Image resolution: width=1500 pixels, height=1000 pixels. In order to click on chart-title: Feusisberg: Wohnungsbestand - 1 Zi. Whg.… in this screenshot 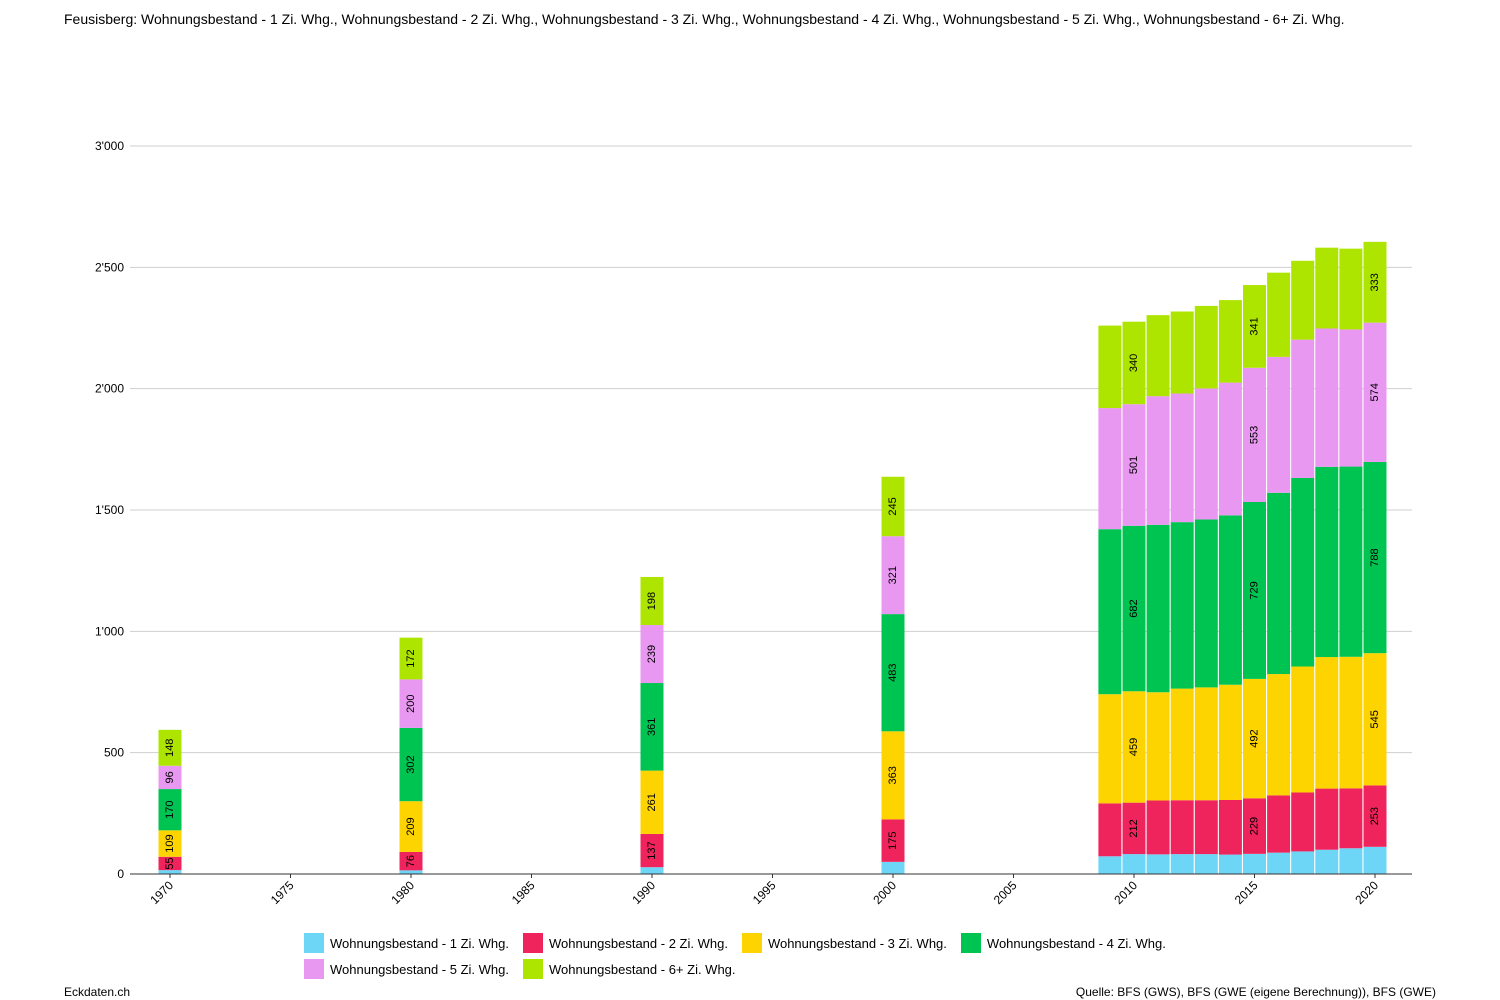, I will do `click(704, 19)`.